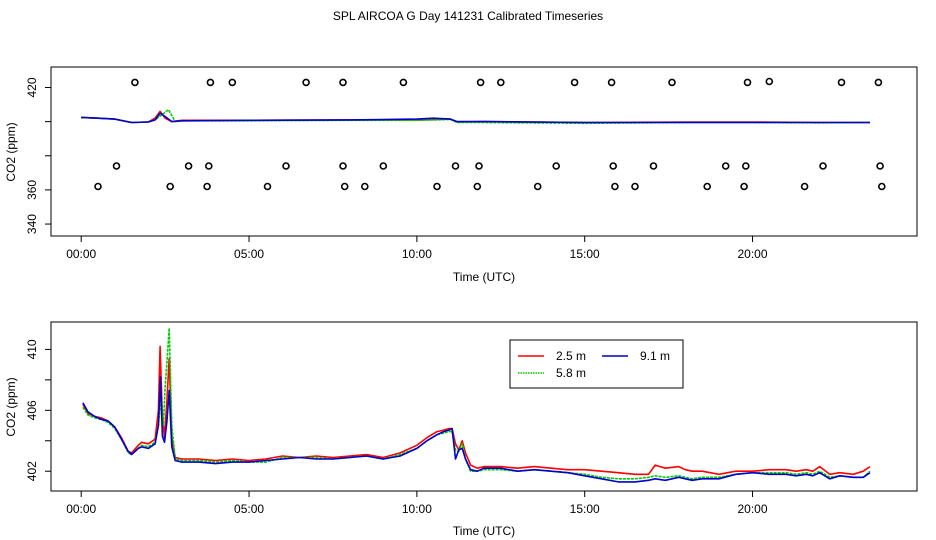 Image resolution: width=936 pixels, height=540 pixels. I want to click on top-y-axis: 340 360 420, so click(38, 155).